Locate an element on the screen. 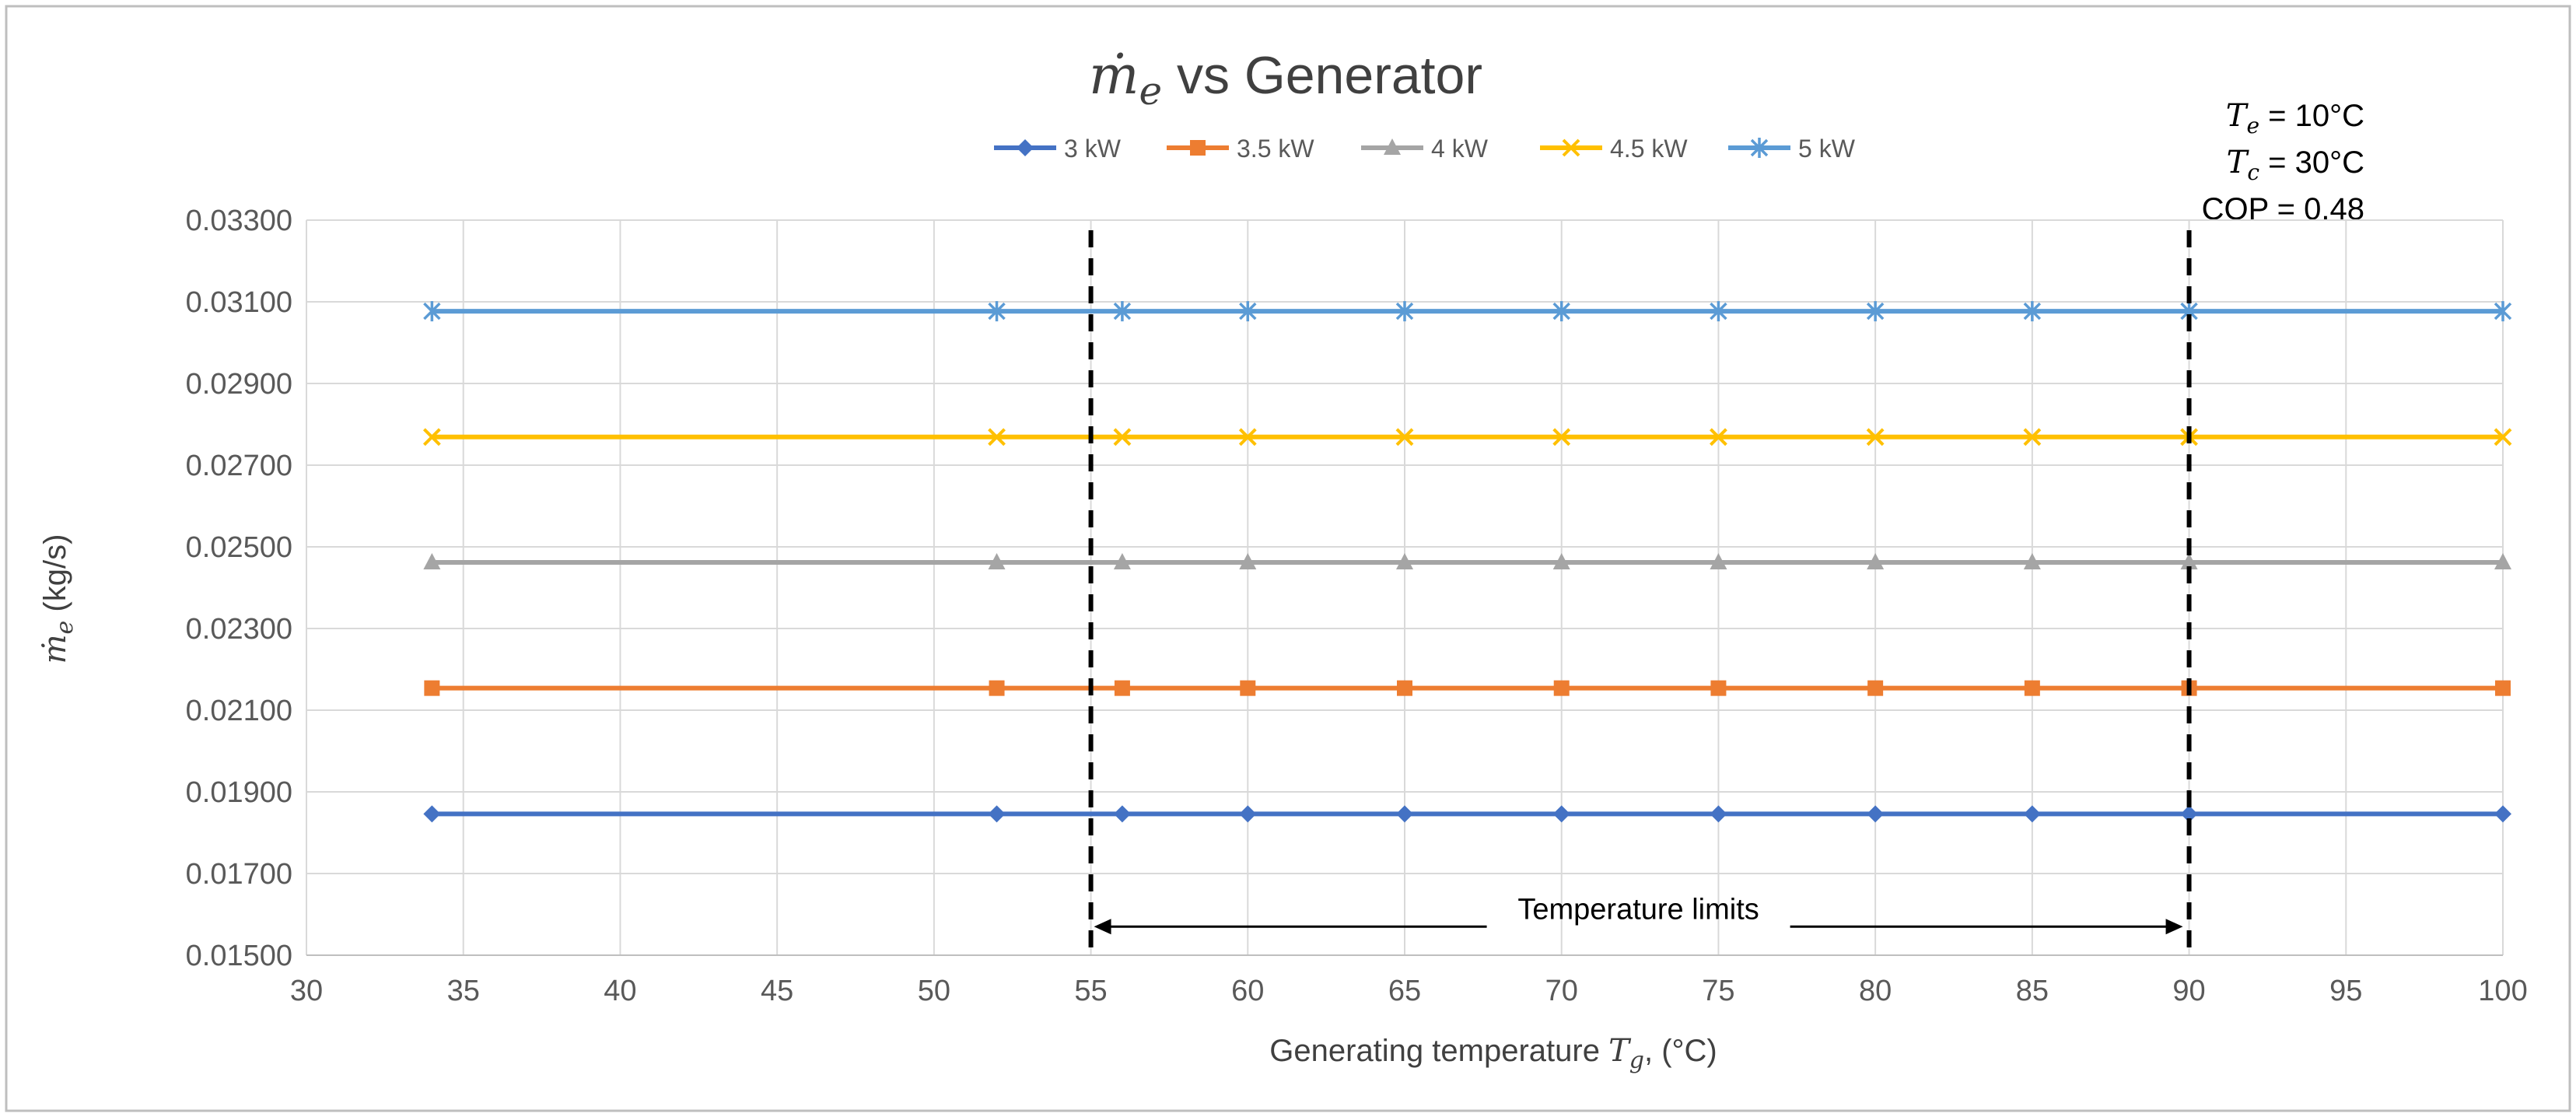  condition-symbol: COP is located at coordinates (2235, 209).